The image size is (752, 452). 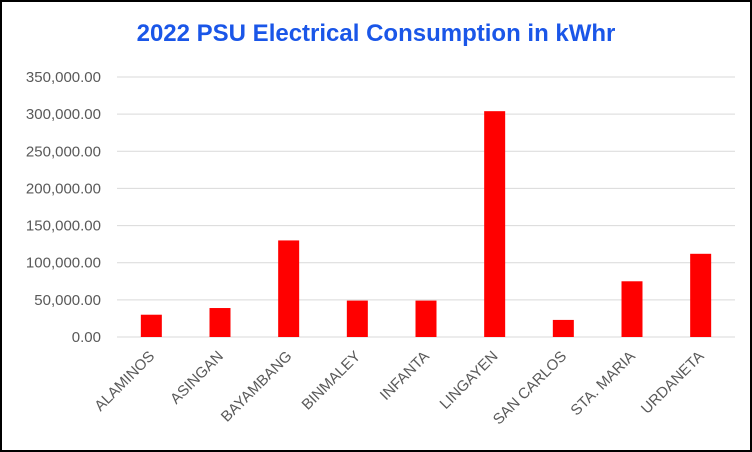 I want to click on chart-title: 2022 PSU Electrical Consumption in kWhr, so click(x=376, y=33).